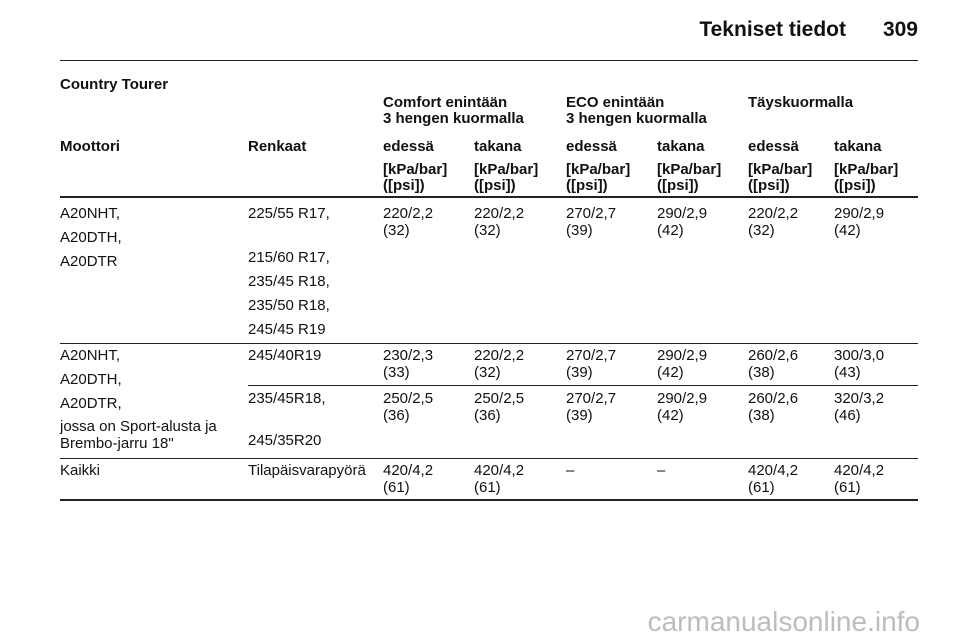 Image resolution: width=960 pixels, height=642 pixels. I want to click on tyre: 235/50 R18,, so click(289, 305).